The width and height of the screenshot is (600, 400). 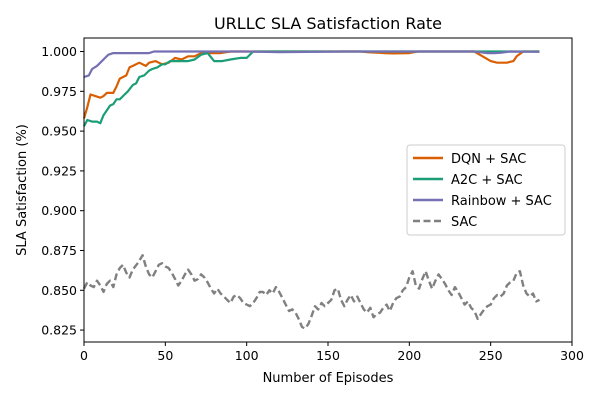 I want to click on y-tick-label: 1.000, so click(x=59, y=51).